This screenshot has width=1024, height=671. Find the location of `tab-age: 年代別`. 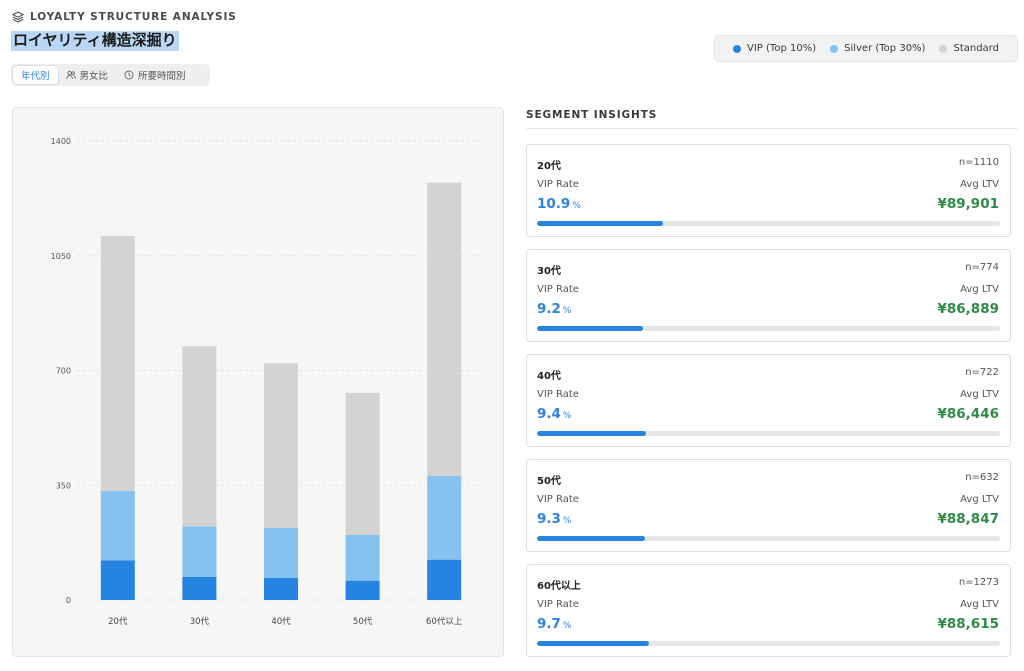

tab-age: 年代別 is located at coordinates (35, 75).